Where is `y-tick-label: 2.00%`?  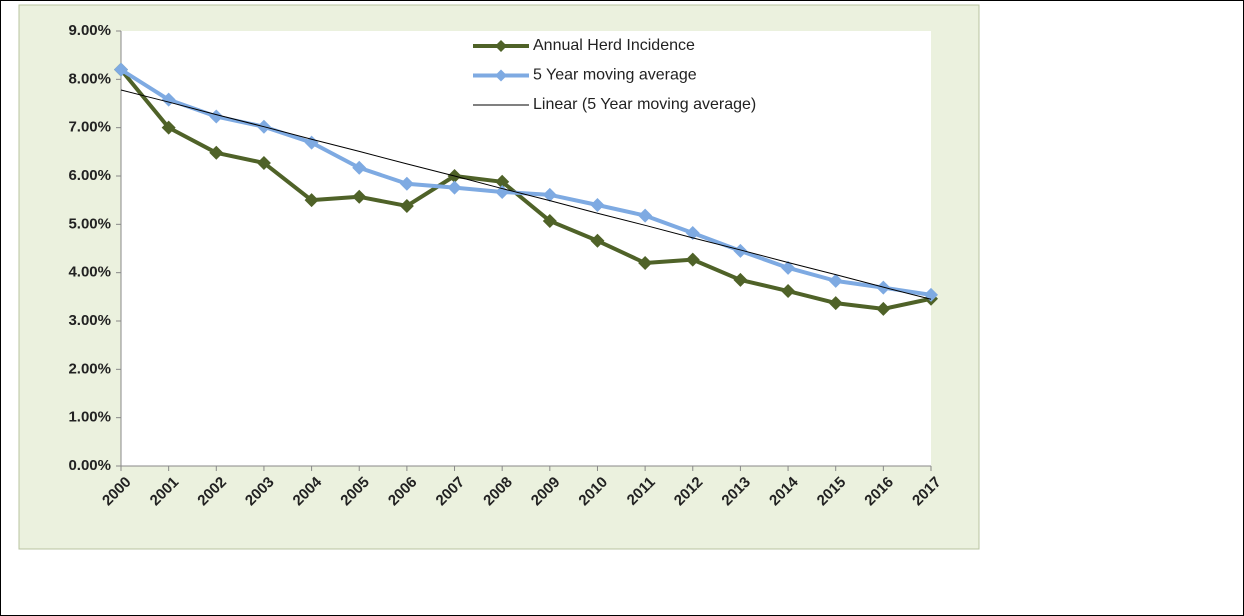 y-tick-label: 2.00% is located at coordinates (89, 368).